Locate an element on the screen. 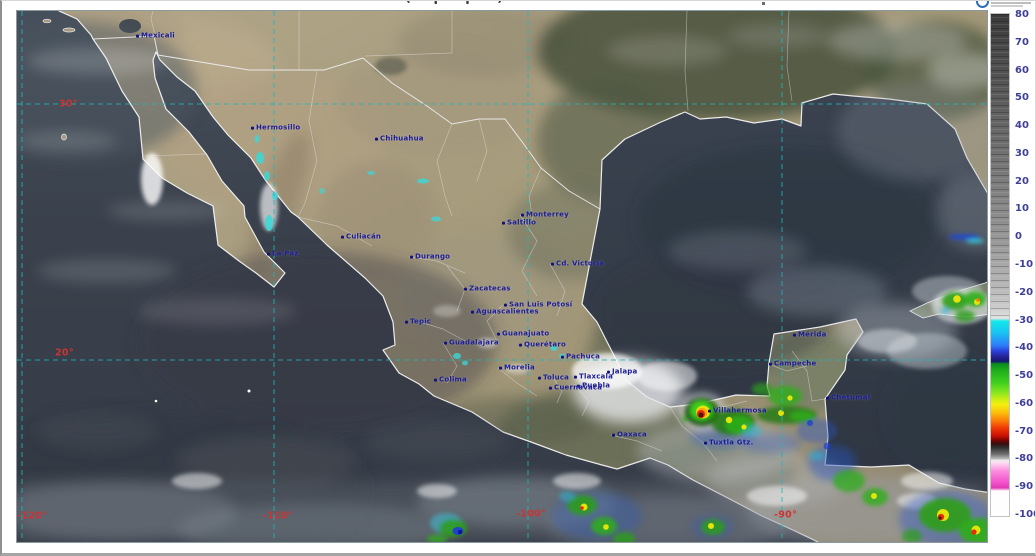 The width and height of the screenshot is (1036, 556). city-label: La Paz is located at coordinates (283, 254).